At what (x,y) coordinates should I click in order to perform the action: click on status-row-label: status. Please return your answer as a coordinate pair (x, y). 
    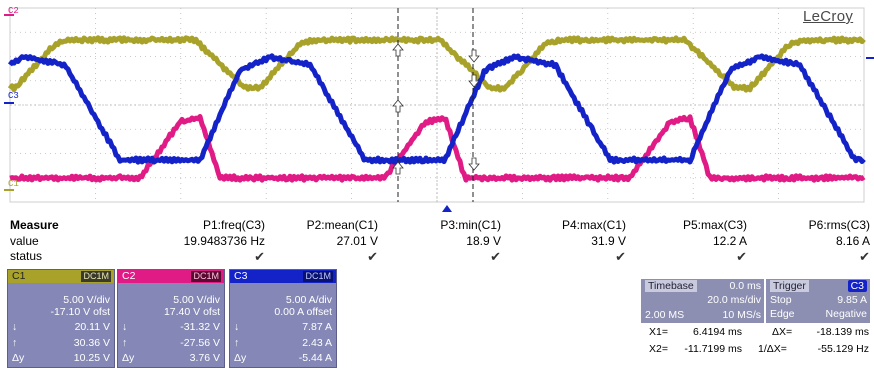
    Looking at the image, I should click on (26, 256).